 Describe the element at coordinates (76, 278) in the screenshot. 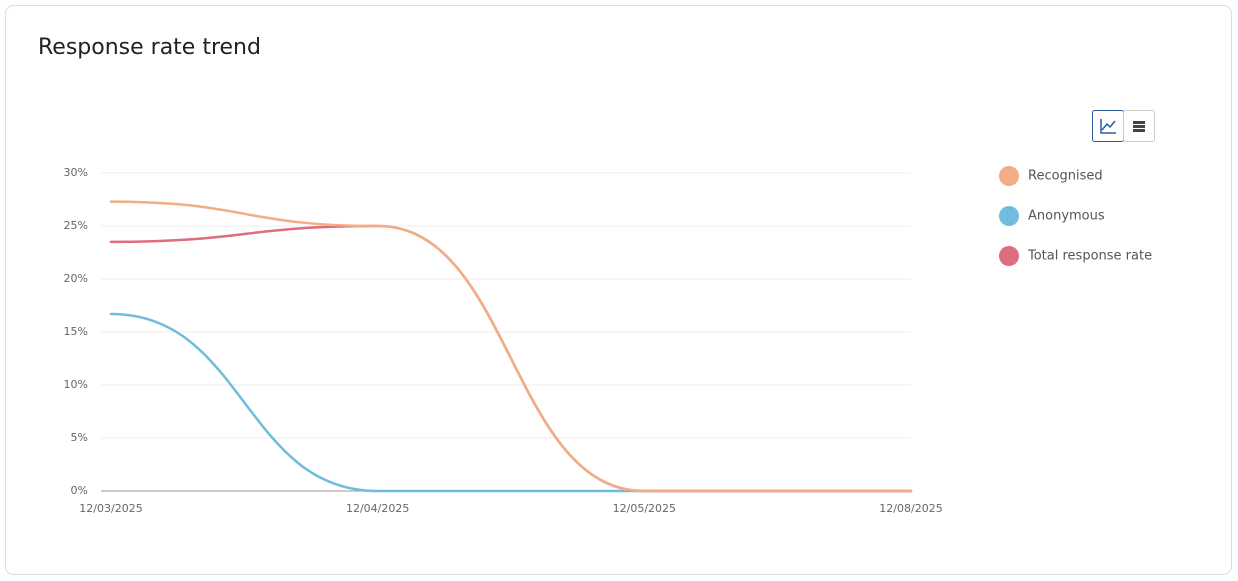

I see `y-tick-label: 20%` at that location.